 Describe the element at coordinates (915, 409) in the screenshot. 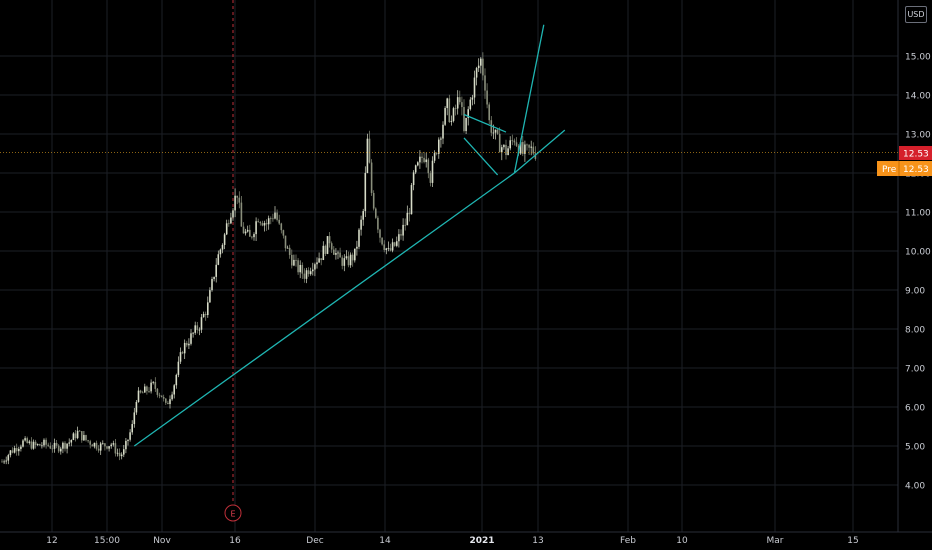

I see `y-tick-label: 6.00` at that location.